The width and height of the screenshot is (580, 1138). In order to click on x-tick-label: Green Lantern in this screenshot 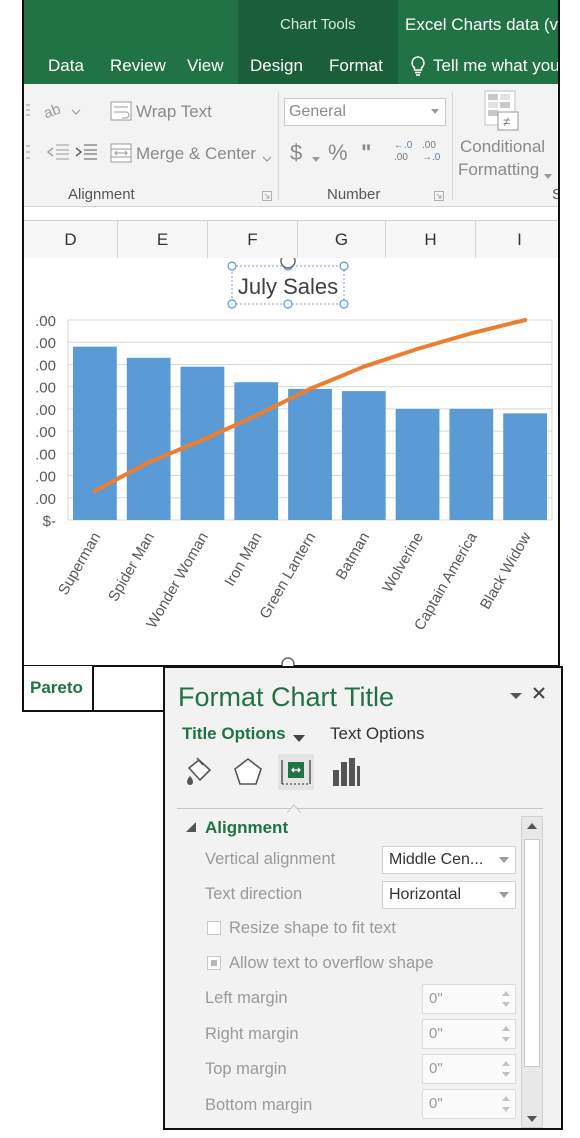, I will do `click(287, 576)`.